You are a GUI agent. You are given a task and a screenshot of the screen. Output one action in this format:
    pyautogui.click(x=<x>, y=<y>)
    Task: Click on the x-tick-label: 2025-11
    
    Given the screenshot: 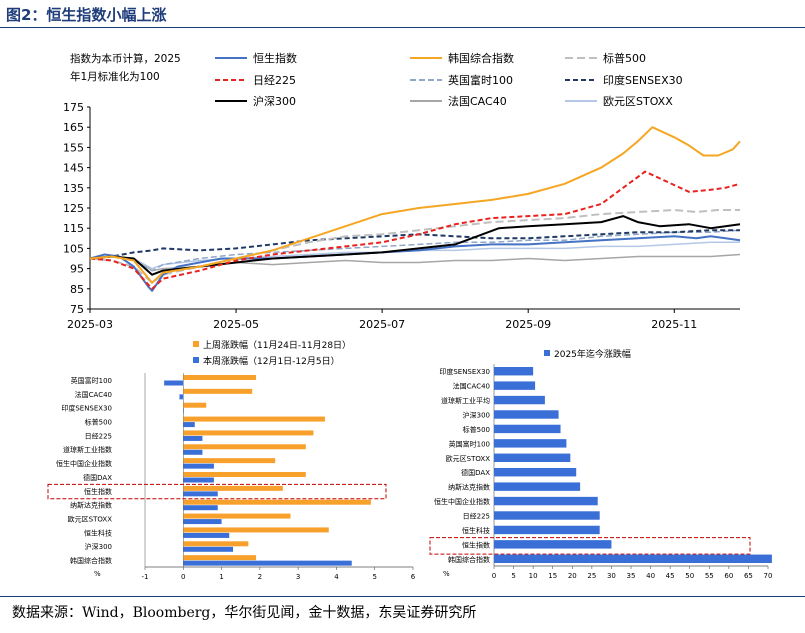 What is the action you would take?
    pyautogui.click(x=674, y=324)
    